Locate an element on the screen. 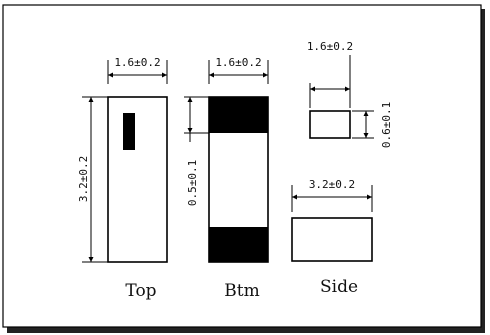 The width and height of the screenshot is (490, 335). top-view-label: Top is located at coordinates (140, 291).